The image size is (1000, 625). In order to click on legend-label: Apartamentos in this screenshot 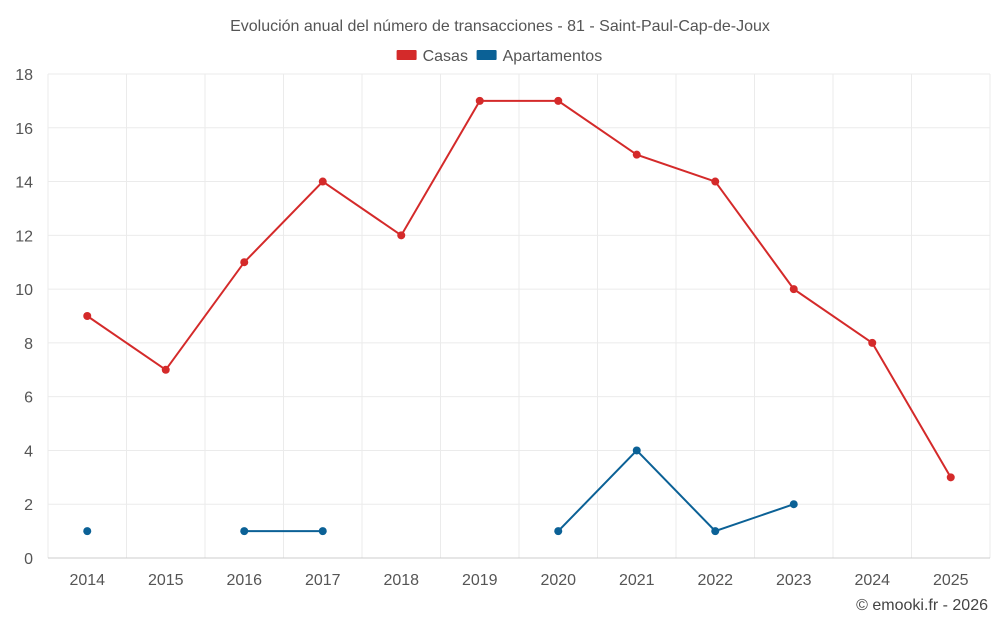, I will do `click(553, 56)`.